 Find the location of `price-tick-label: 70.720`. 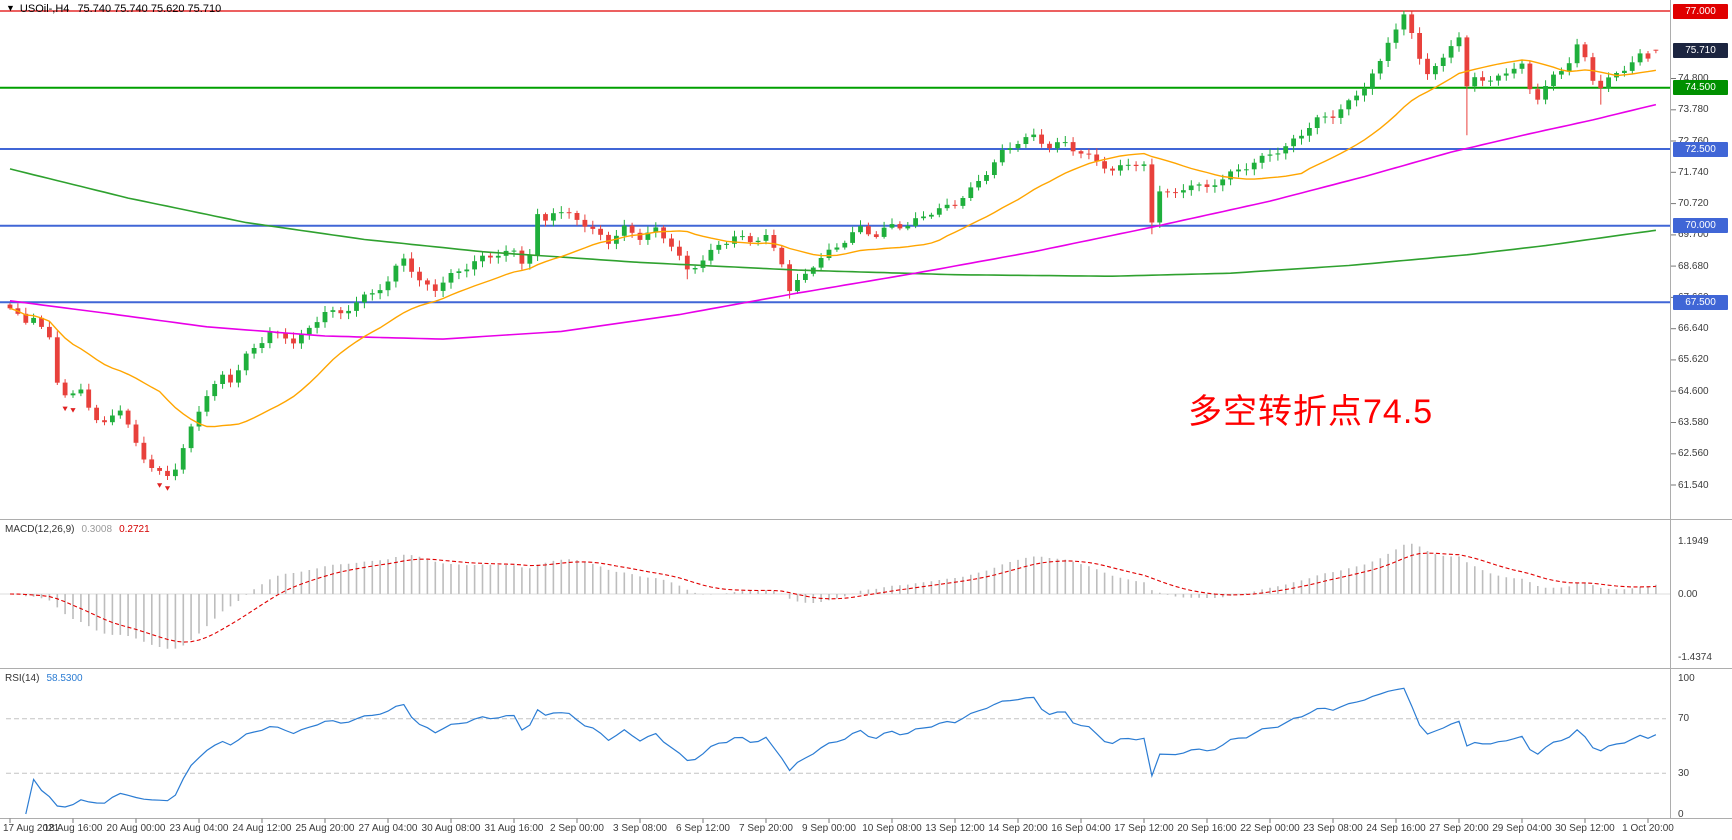

price-tick-label: 70.720 is located at coordinates (1693, 204).